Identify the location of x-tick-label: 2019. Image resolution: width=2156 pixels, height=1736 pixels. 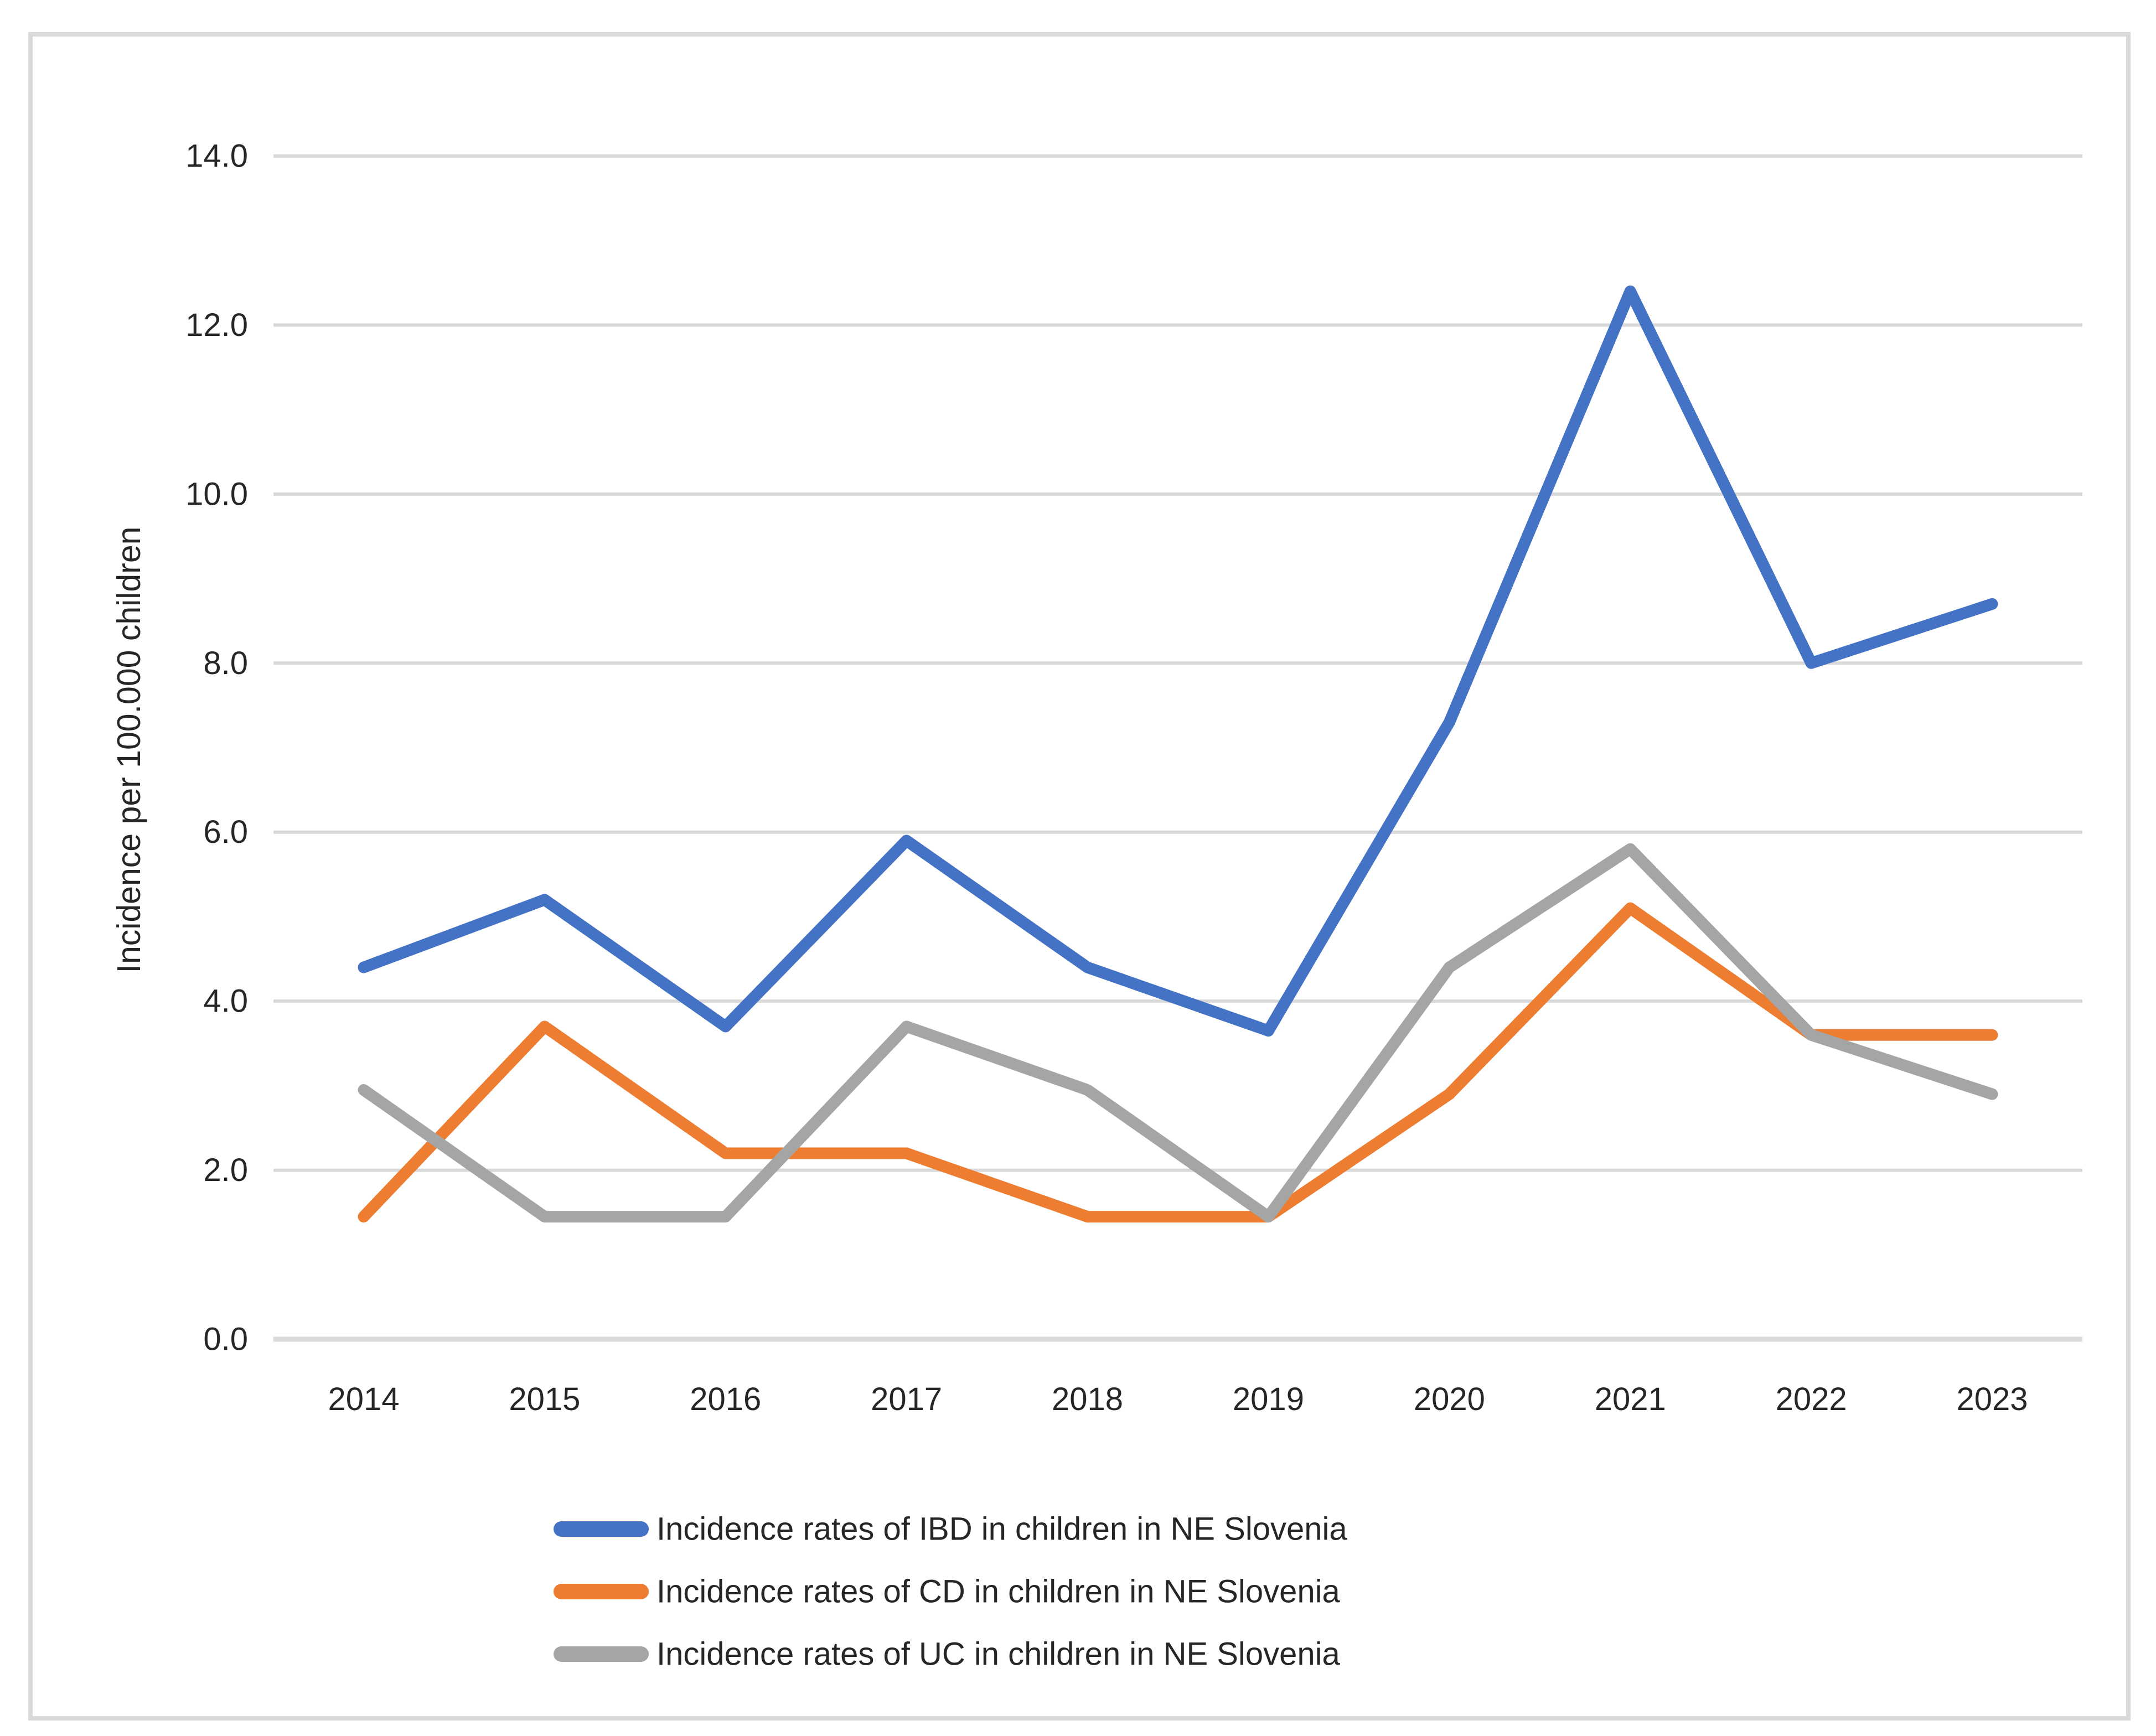
(1268, 1399).